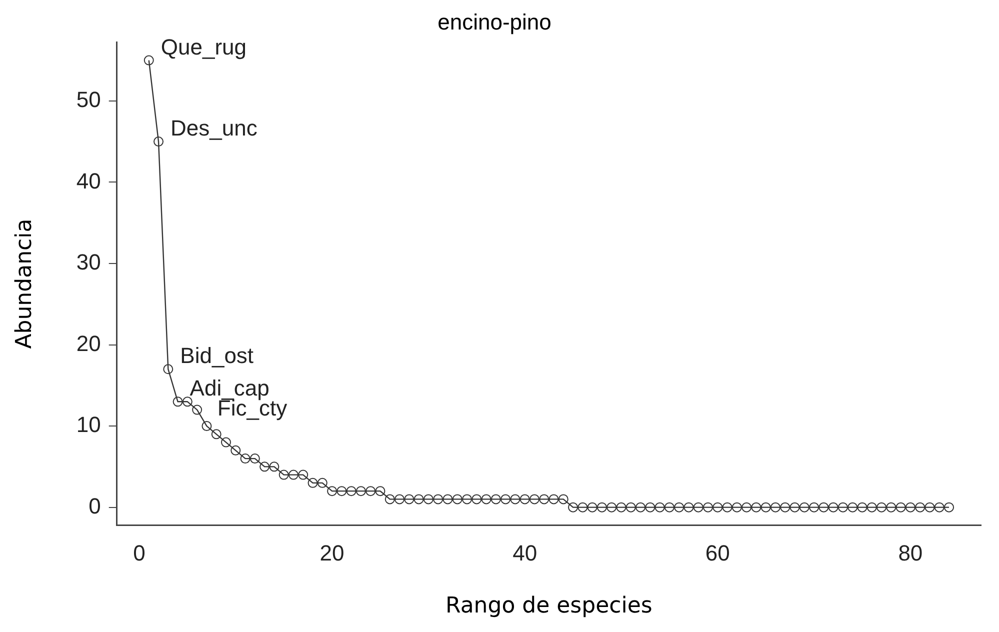 This screenshot has height=632, width=999. I want to click on chart-title: encino-pino, so click(495, 21).